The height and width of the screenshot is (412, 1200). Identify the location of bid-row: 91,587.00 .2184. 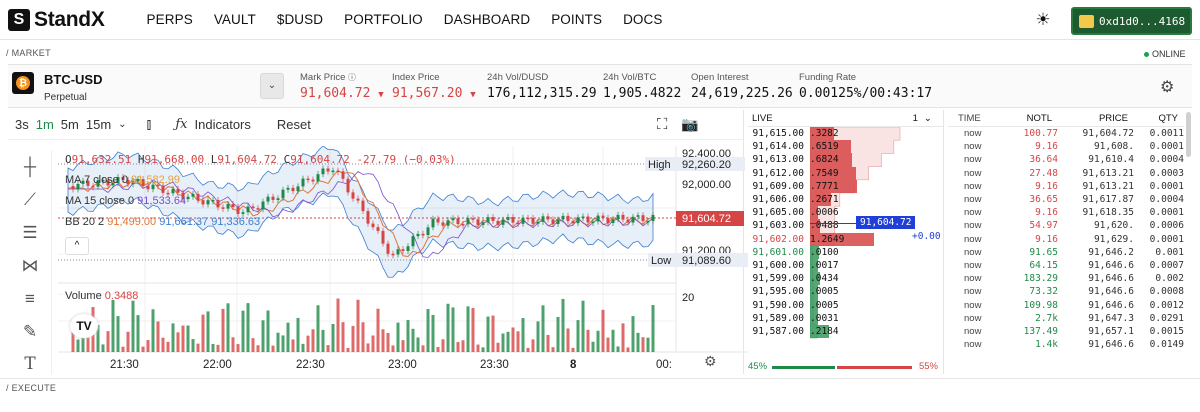
(845, 331).